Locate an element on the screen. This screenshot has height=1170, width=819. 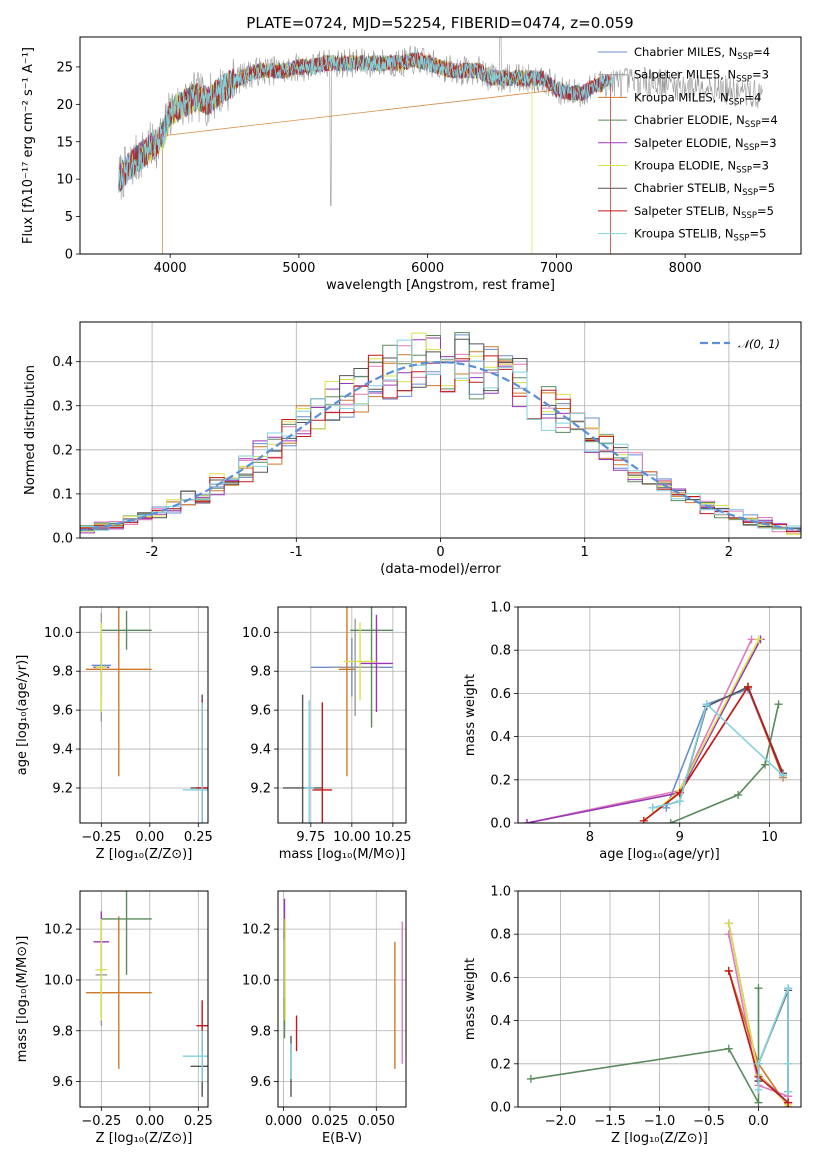
model-line-kroupa-elodie is located at coordinates (325, 153).